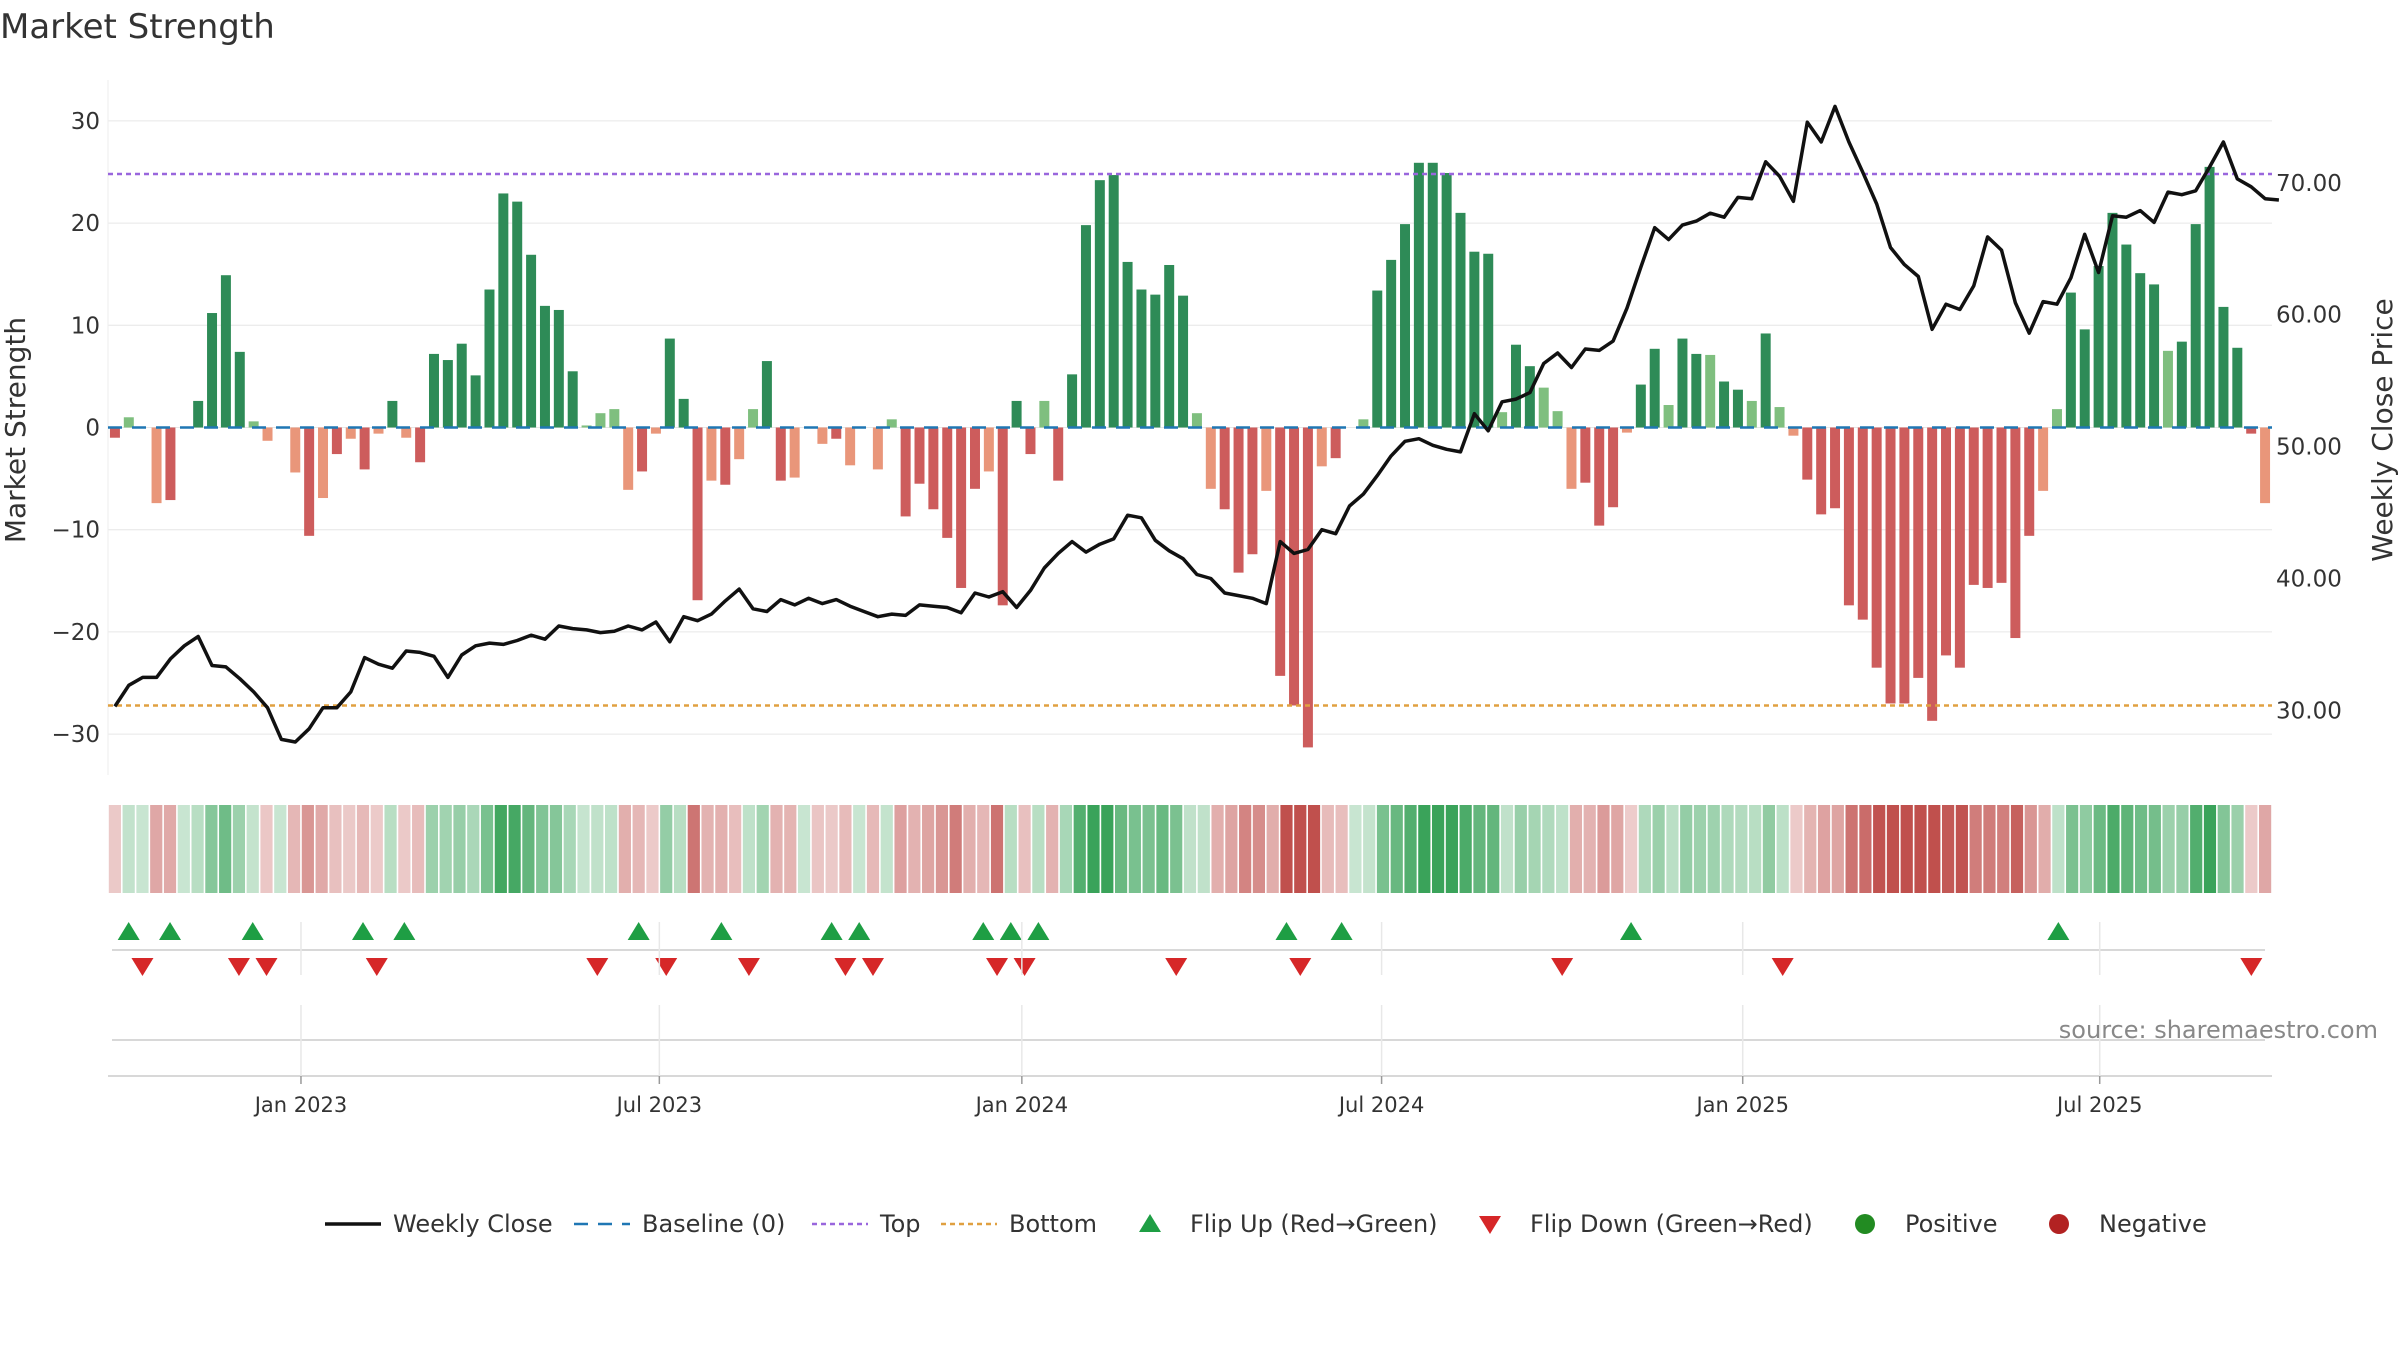 The height and width of the screenshot is (1350, 2400). What do you see at coordinates (2309, 580) in the screenshot?
I see `y2-tick-label: 40.00` at bounding box center [2309, 580].